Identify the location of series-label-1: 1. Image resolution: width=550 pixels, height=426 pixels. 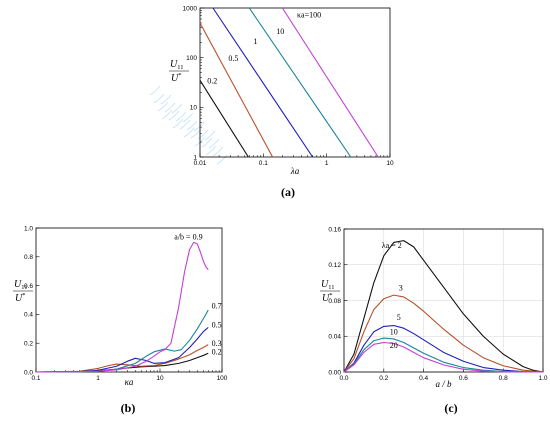
(256, 41).